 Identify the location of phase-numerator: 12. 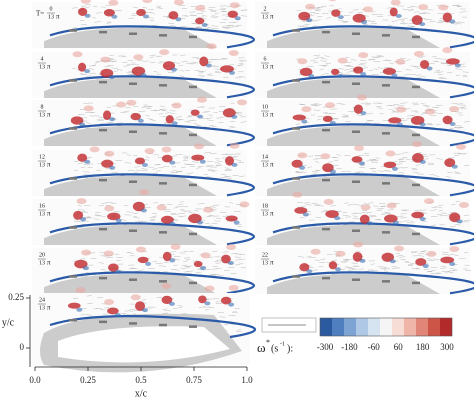
(42, 157).